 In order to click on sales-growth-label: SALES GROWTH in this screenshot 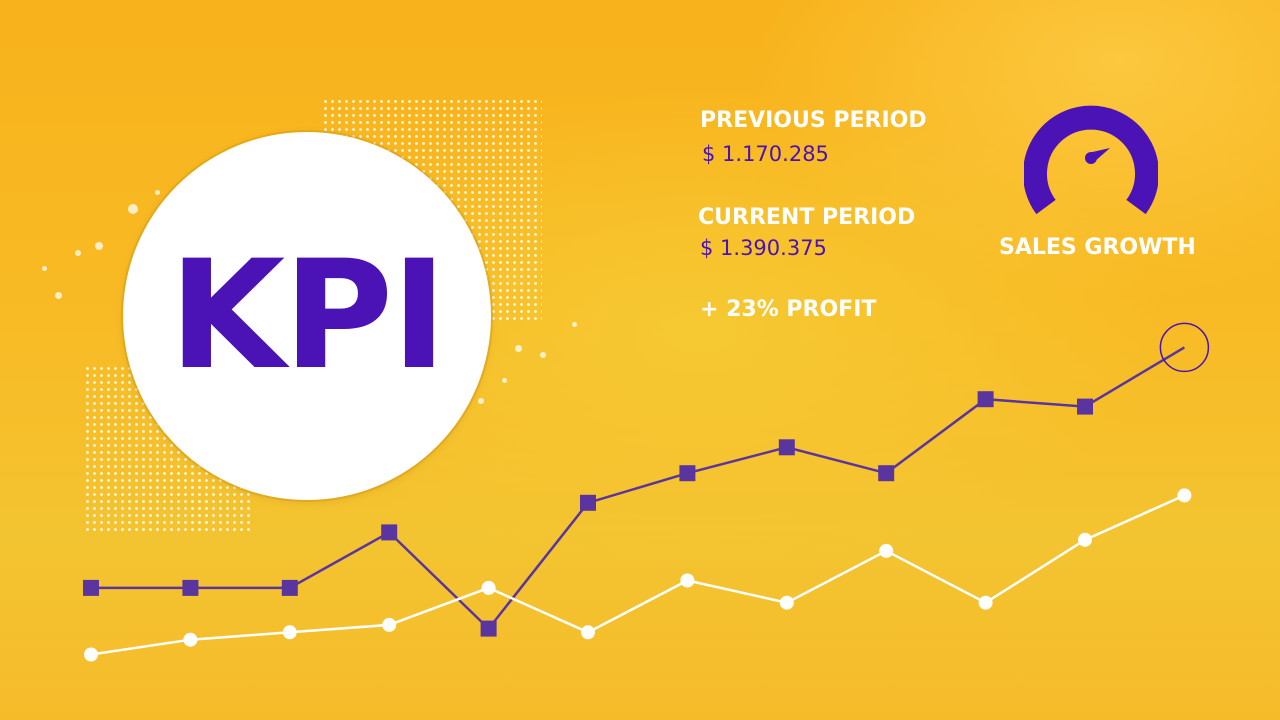, I will do `click(1097, 247)`.